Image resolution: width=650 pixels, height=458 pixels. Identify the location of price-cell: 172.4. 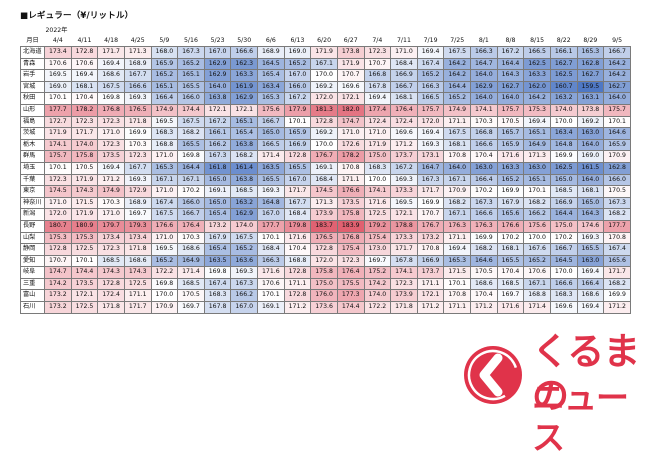
(377, 122).